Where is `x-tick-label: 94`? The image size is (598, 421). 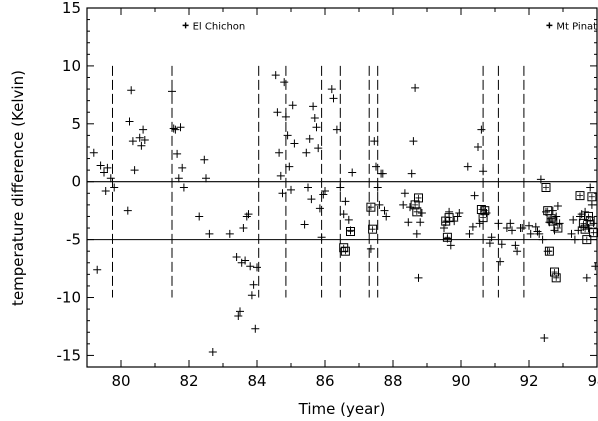
x-tick-label: 94 is located at coordinates (592, 381).